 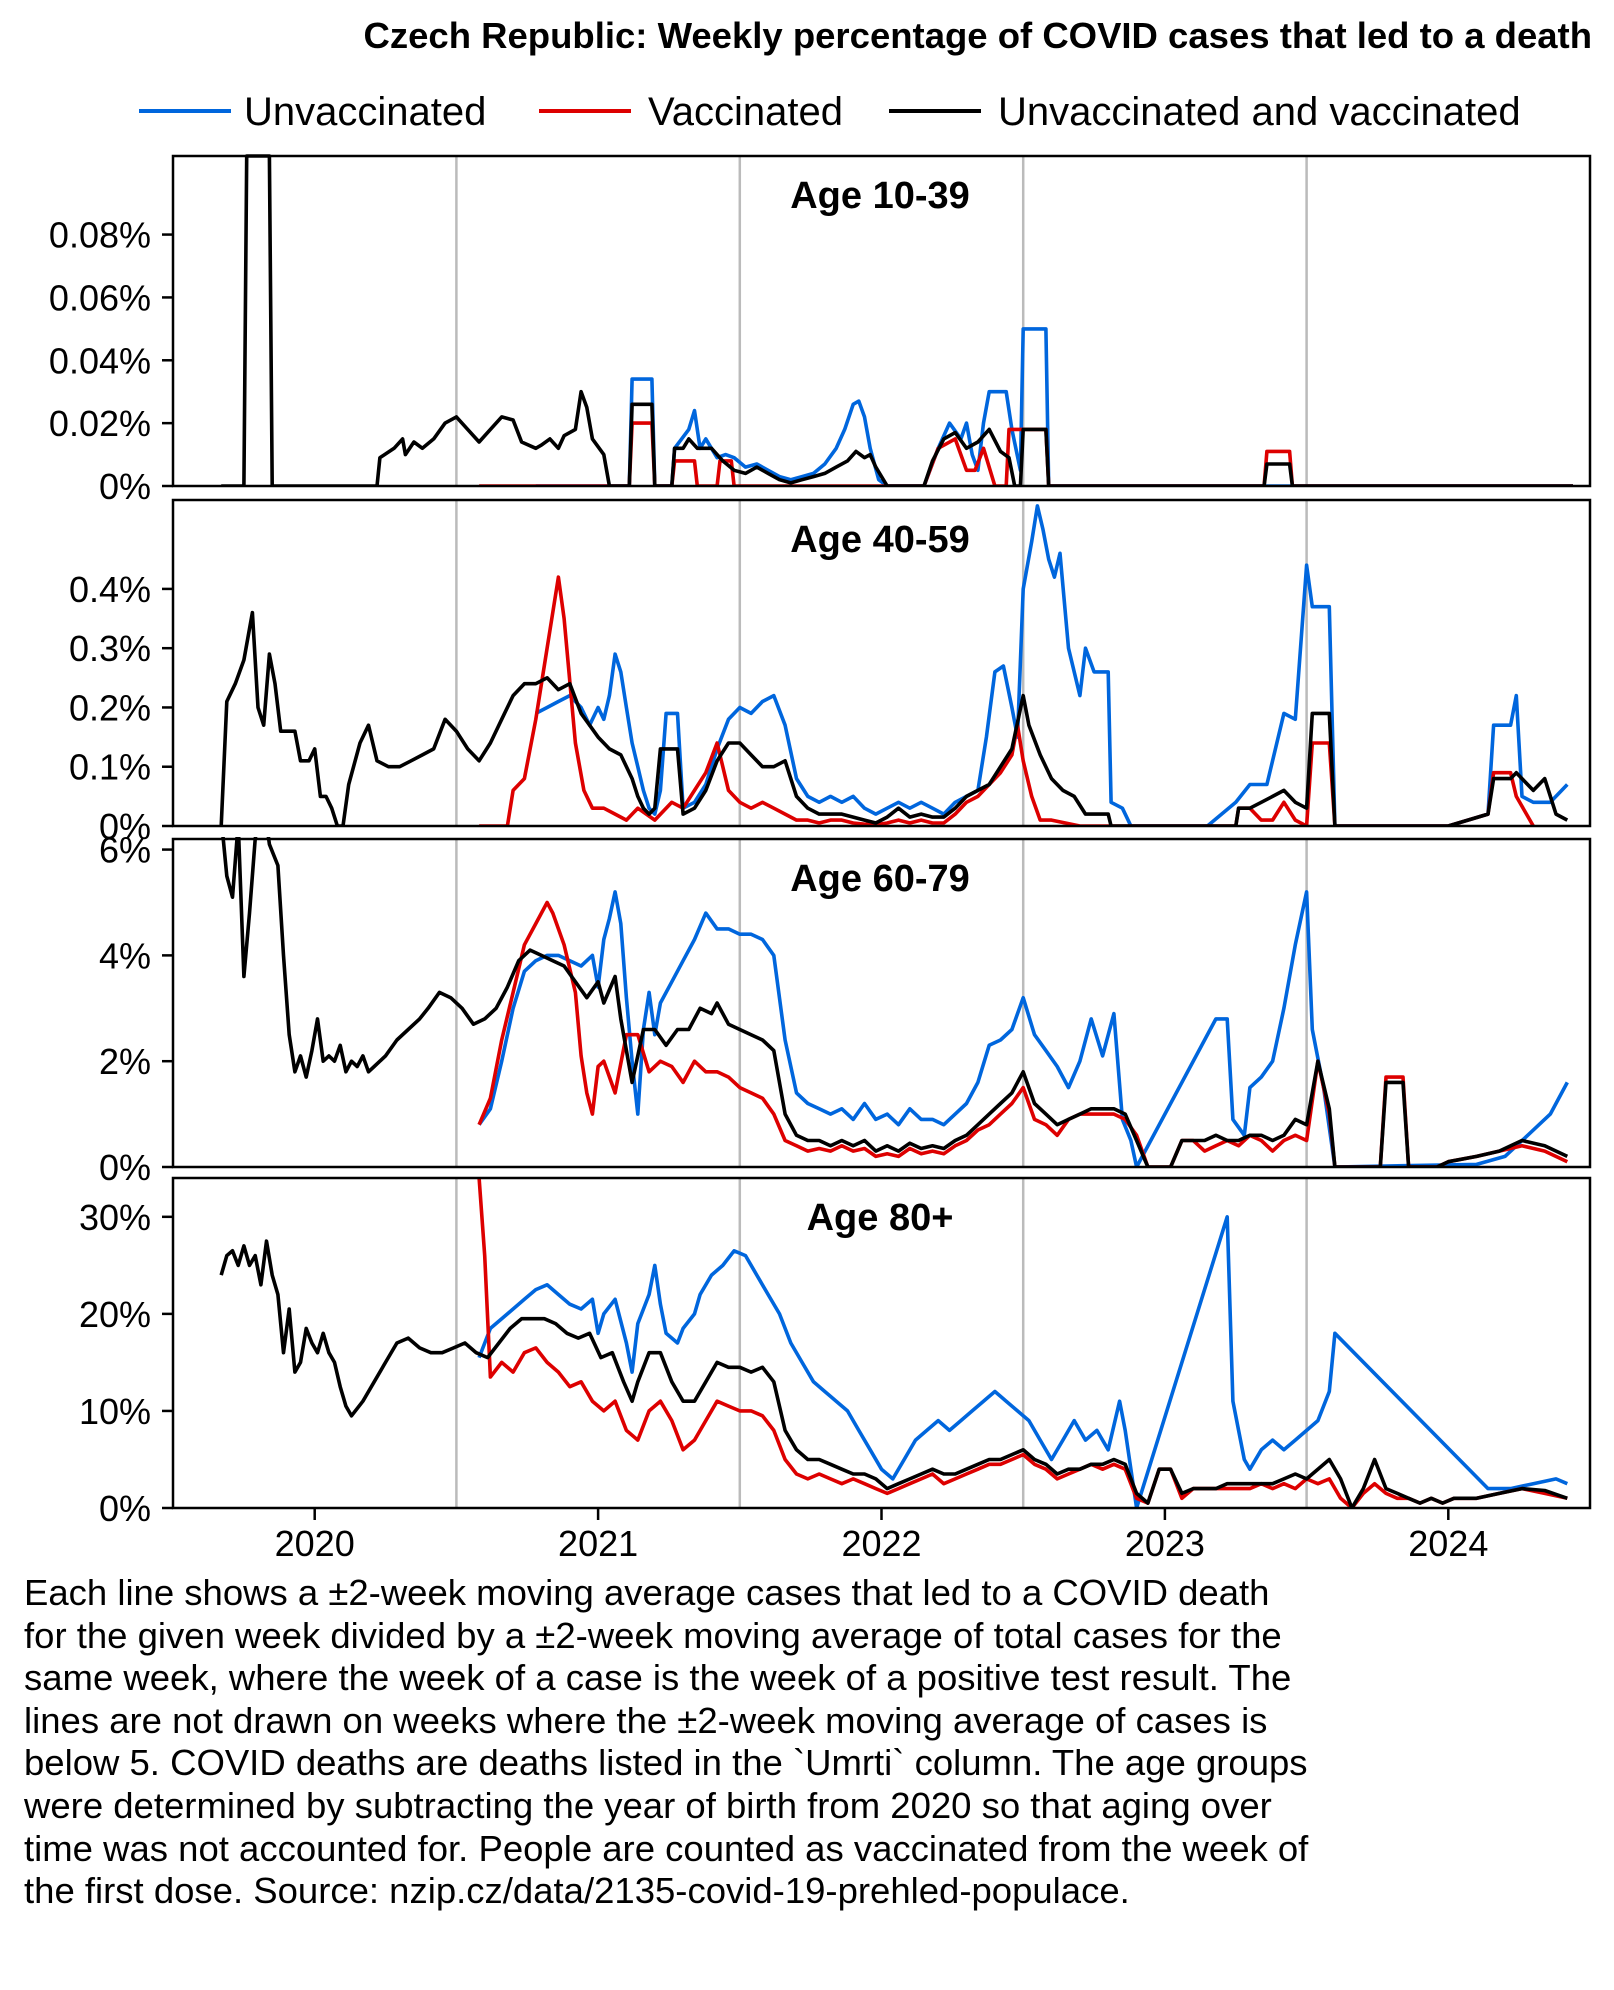 What do you see at coordinates (115, 1217) in the screenshot?
I see `y-tick-label: 30%` at bounding box center [115, 1217].